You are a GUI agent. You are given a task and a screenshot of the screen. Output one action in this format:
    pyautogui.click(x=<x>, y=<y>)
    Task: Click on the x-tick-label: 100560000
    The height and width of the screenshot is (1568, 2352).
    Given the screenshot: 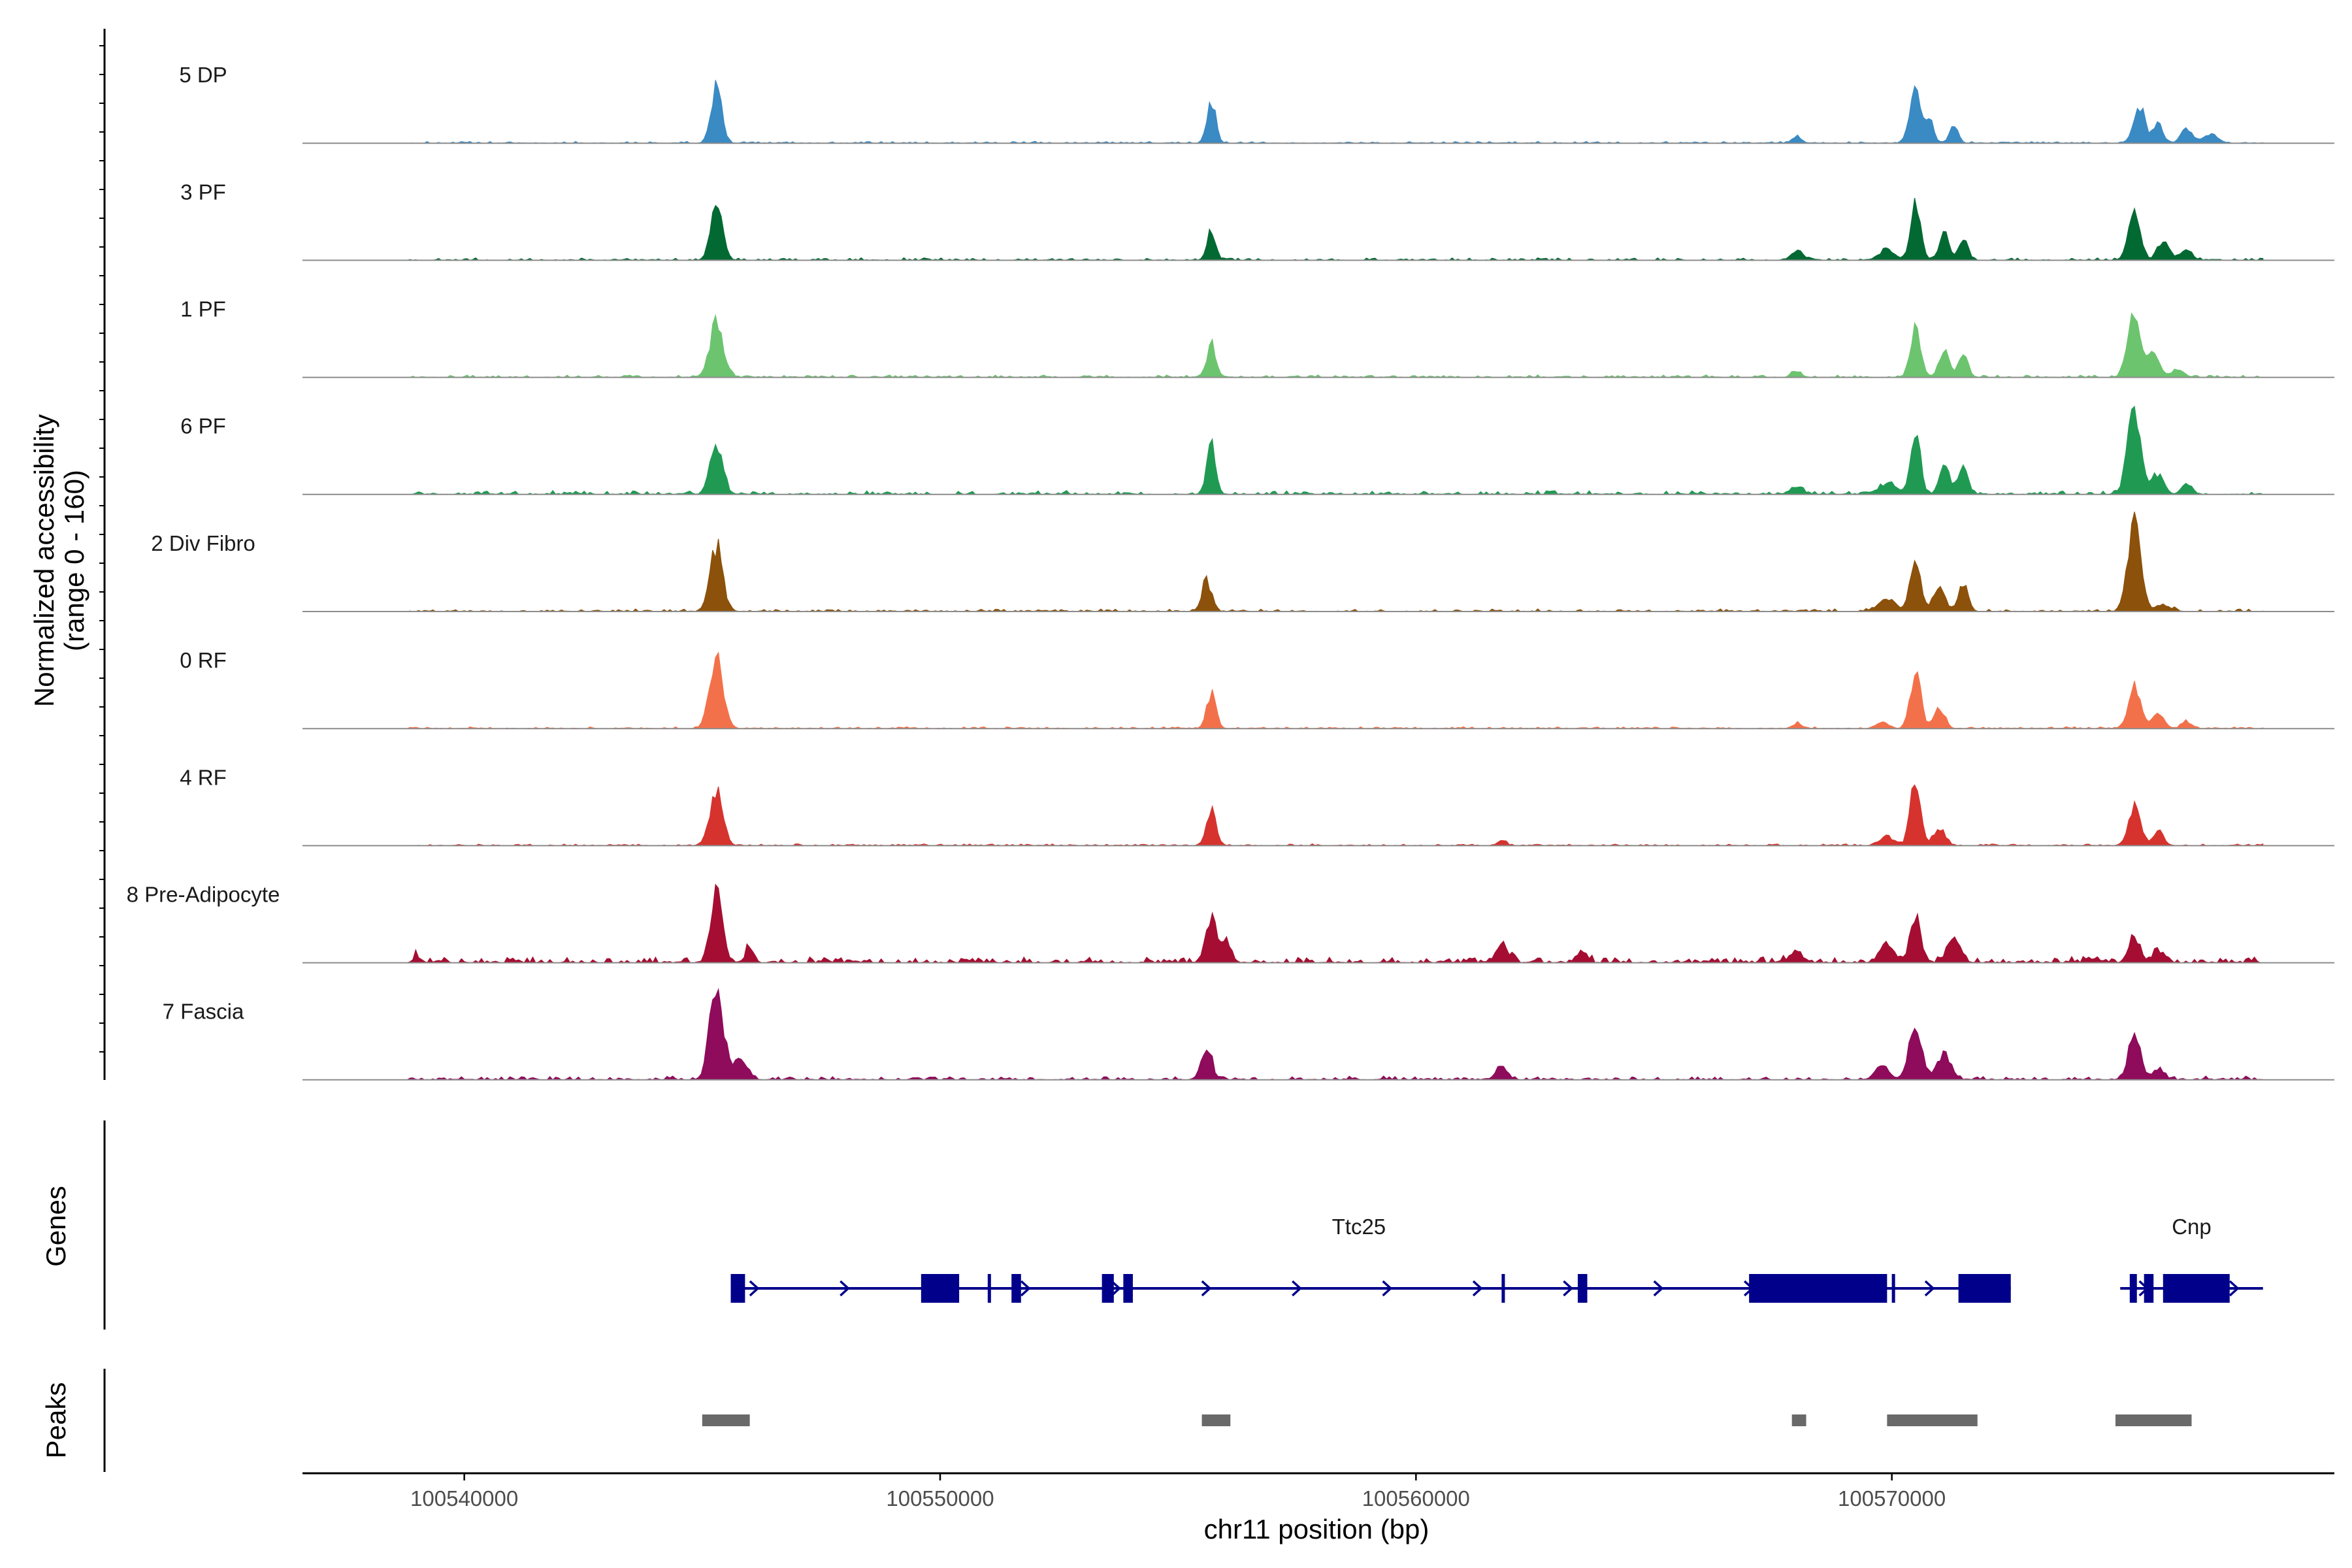 What is the action you would take?
    pyautogui.click(x=1416, y=1498)
    